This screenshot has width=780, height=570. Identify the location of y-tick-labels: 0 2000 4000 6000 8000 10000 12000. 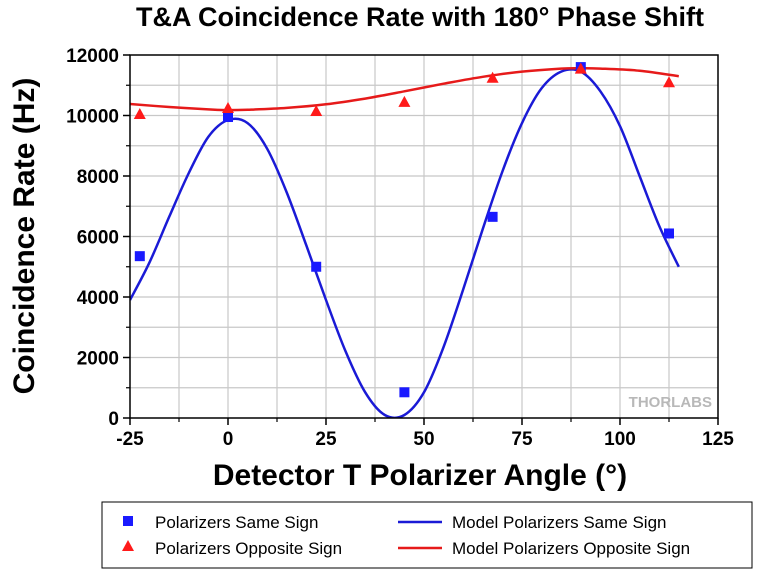
(92, 238).